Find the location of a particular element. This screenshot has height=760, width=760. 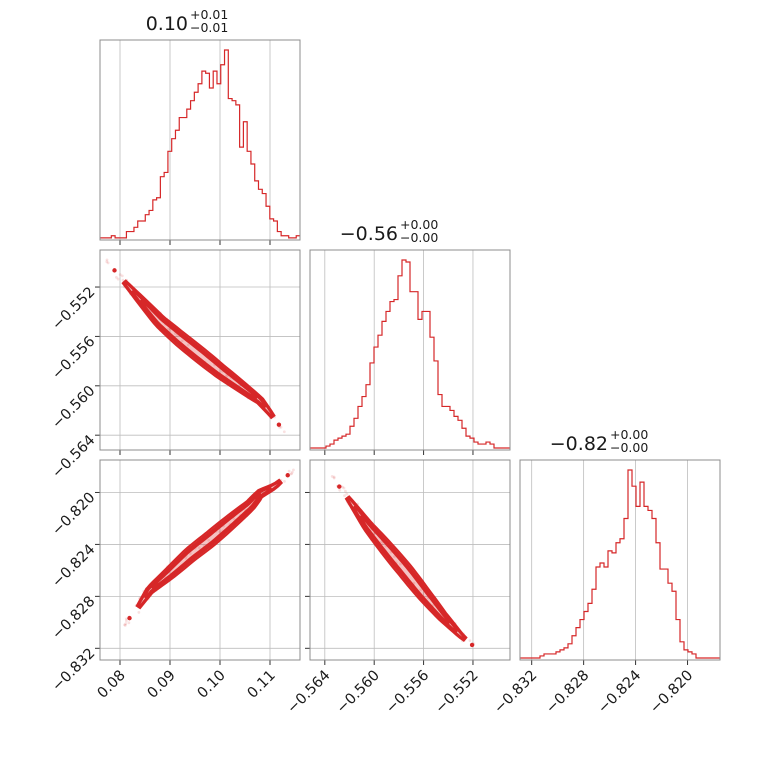

xtick-label-p1-3: −0.552 is located at coordinates (457, 692).